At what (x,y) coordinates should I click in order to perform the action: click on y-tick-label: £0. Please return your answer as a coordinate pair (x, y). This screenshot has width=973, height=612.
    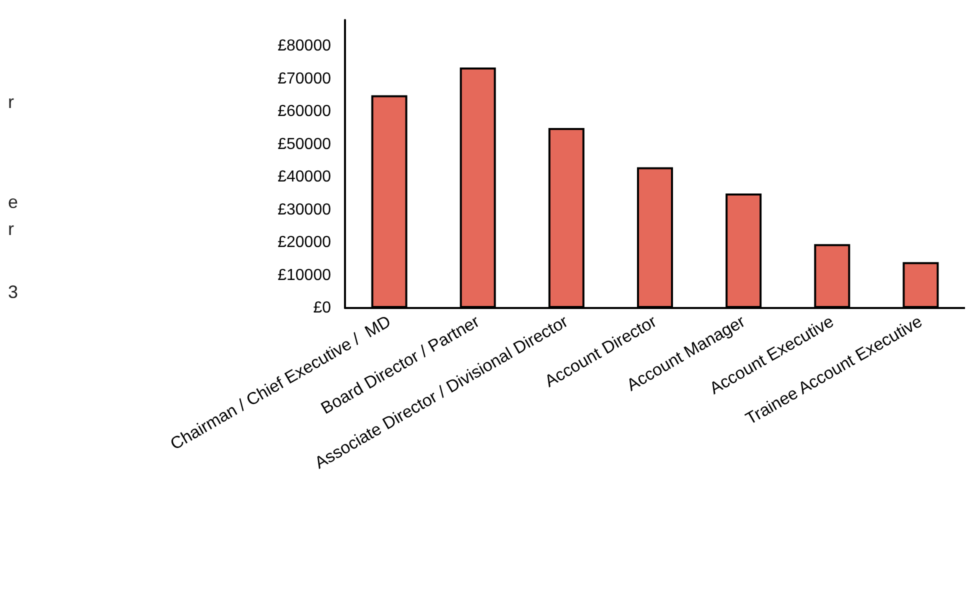
    Looking at the image, I should click on (322, 308).